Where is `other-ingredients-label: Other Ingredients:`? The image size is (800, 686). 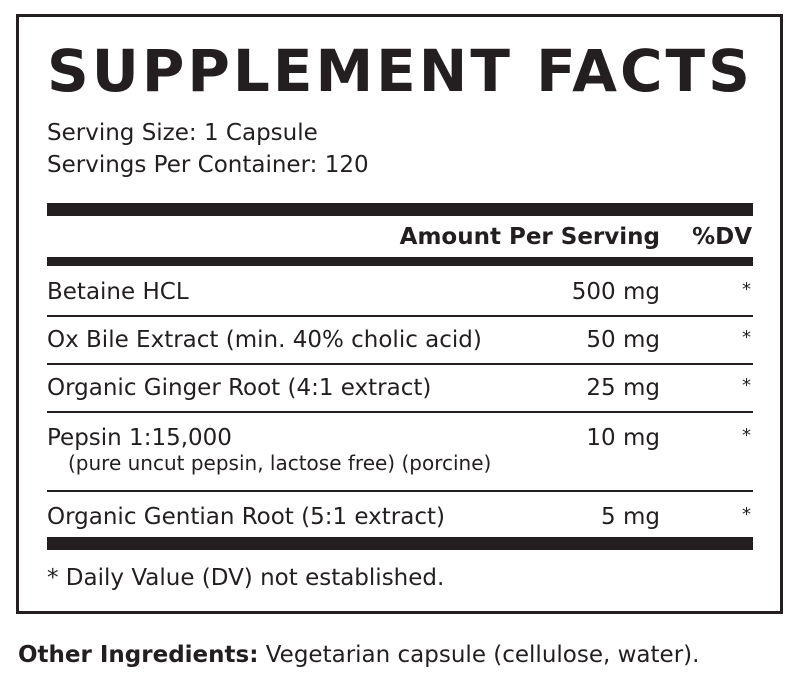 other-ingredients-label: Other Ingredients: is located at coordinates (138, 655).